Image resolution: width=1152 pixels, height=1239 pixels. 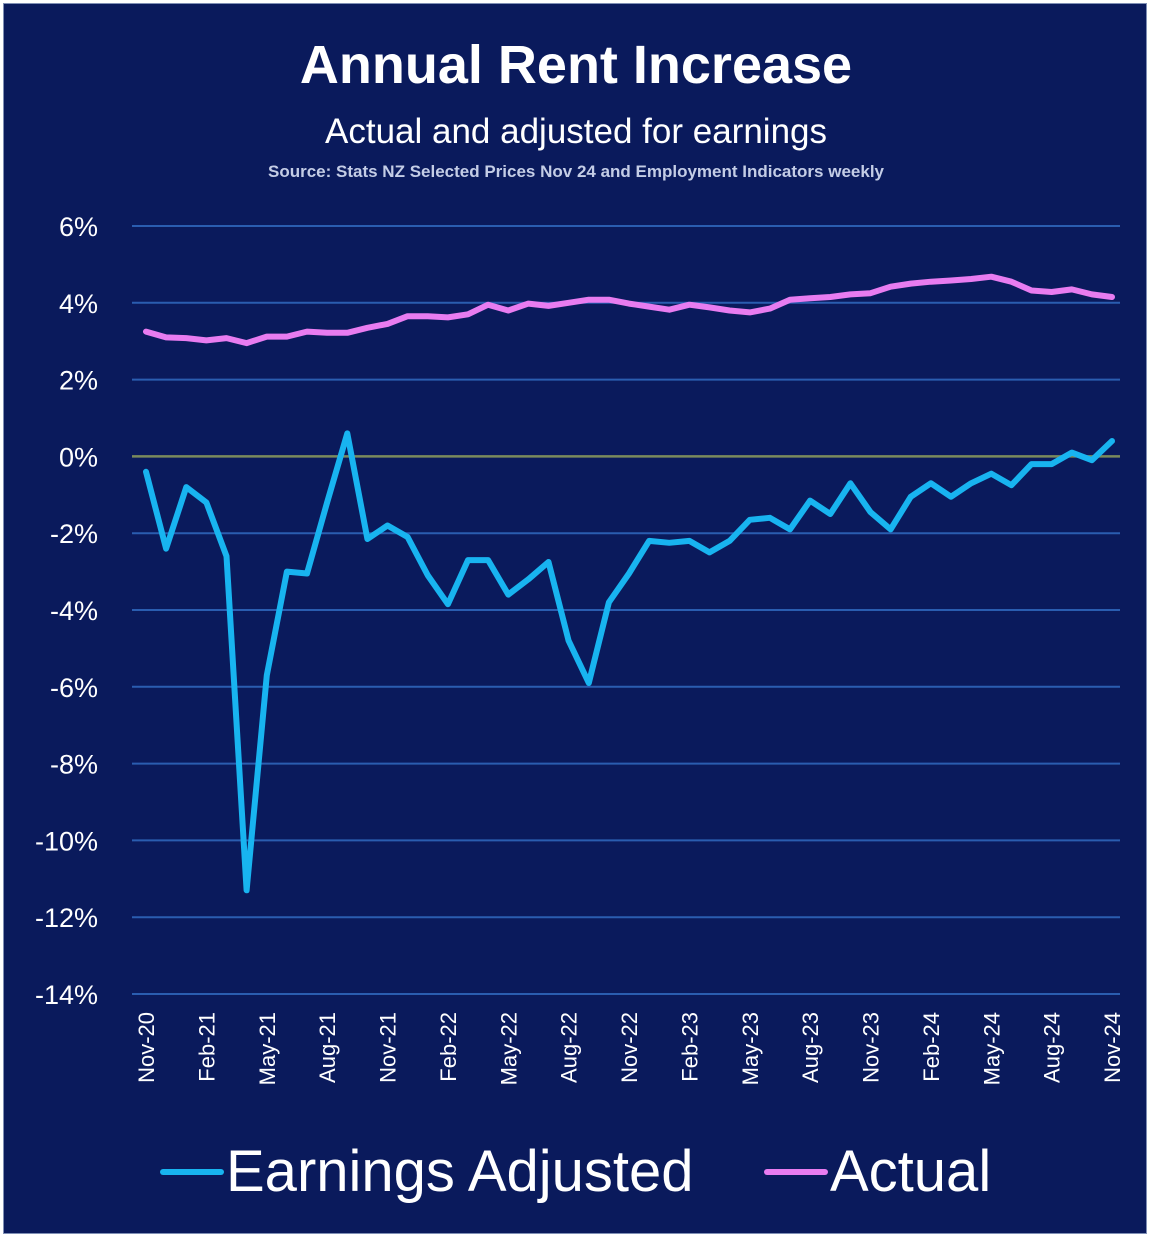 I want to click on y-tick-label: -8%, so click(x=74, y=765).